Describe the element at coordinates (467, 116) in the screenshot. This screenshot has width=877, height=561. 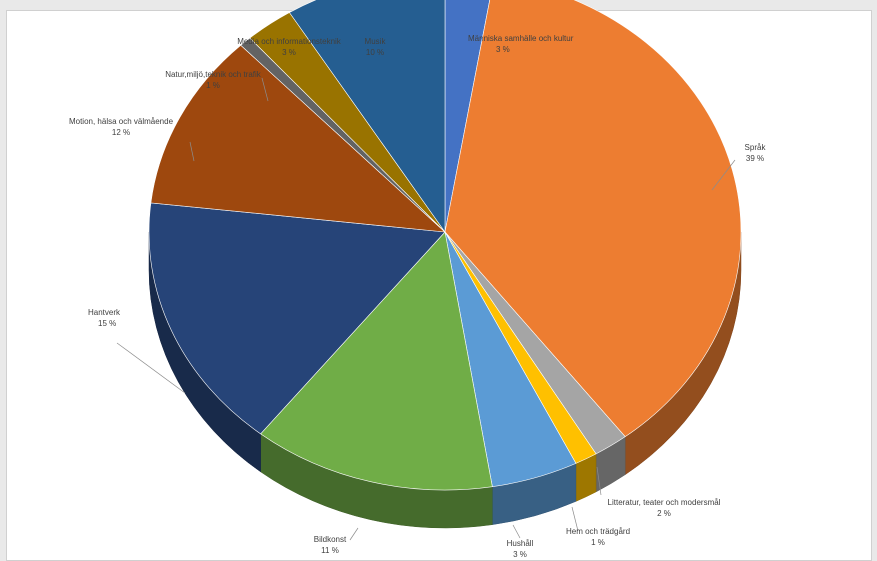
I see `slice-manniska-samhalle-och-kultur` at that location.